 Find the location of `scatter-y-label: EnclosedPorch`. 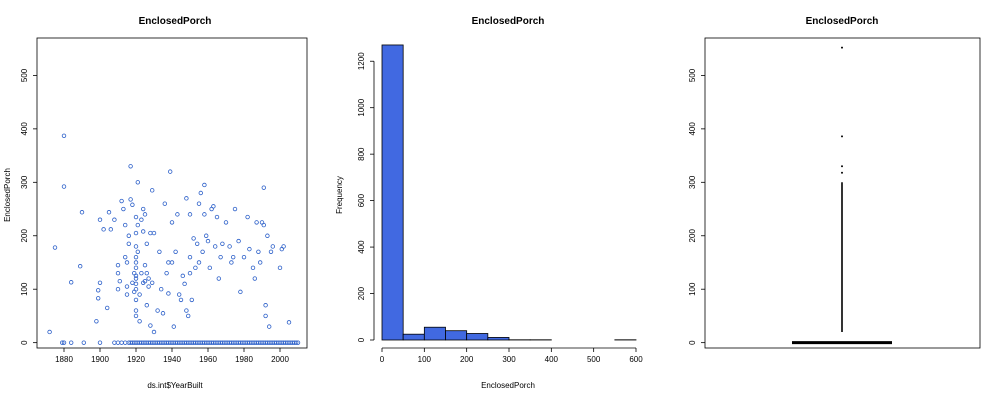

scatter-y-label: EnclosedPorch is located at coordinates (7, 195).